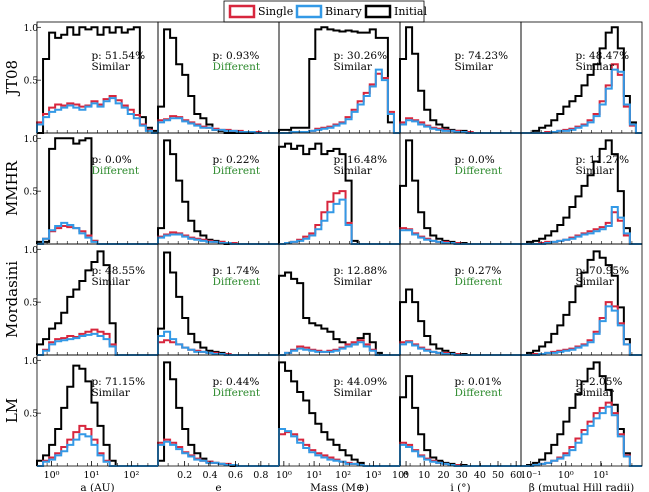 The image size is (649, 492). I want to click on panel: p: 70.95%Similar, so click(581, 299).